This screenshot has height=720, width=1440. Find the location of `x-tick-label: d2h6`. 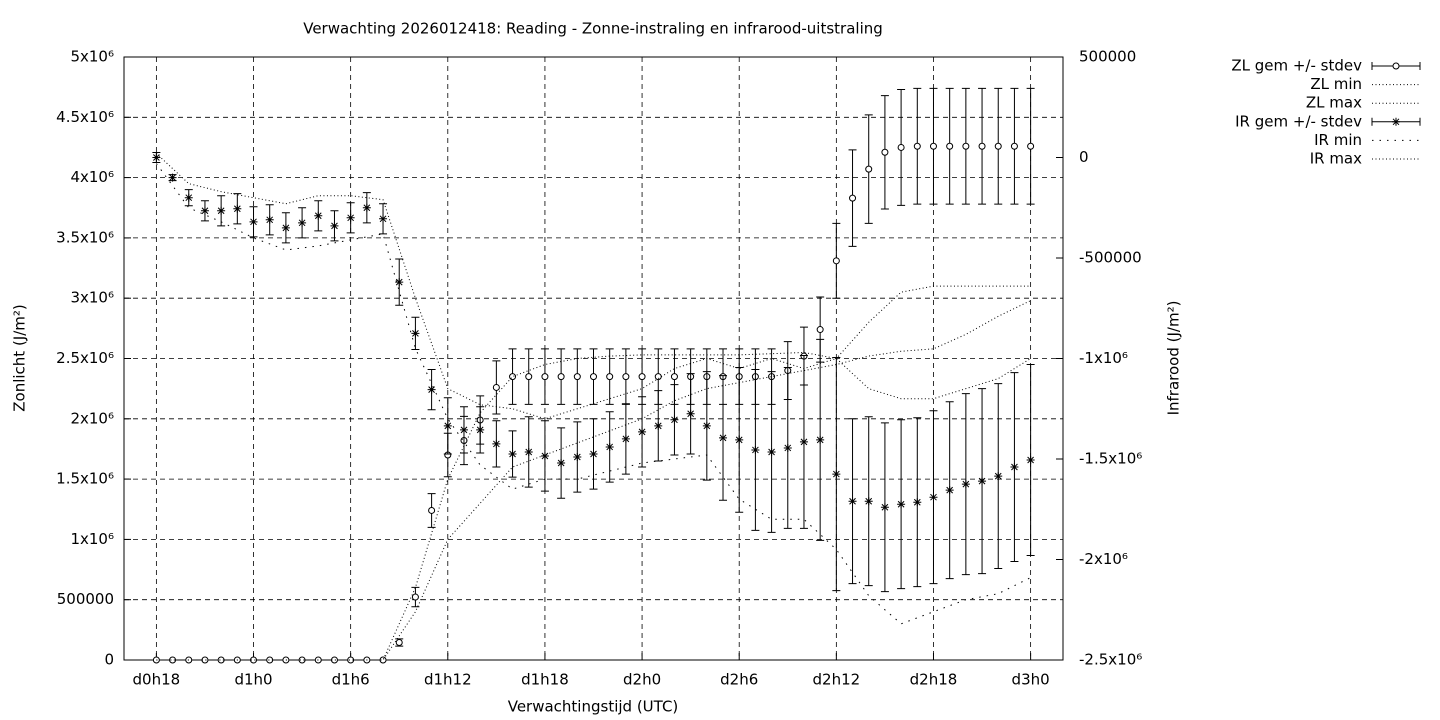

x-tick-label: d2h6 is located at coordinates (739, 680).